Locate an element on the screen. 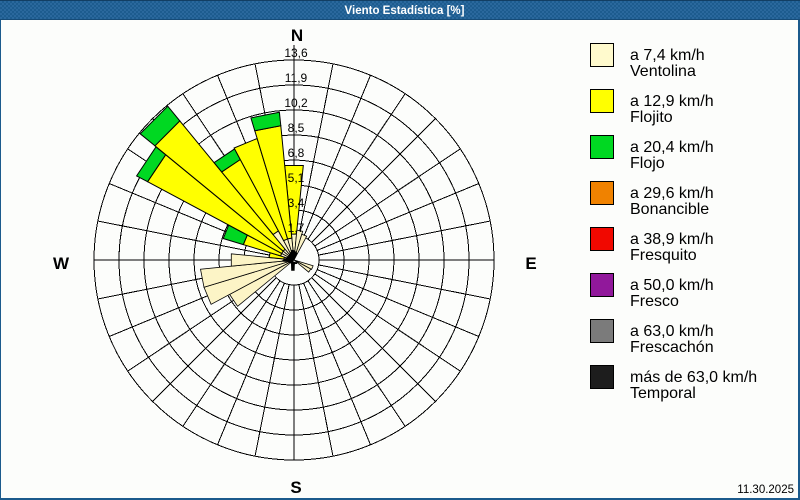 The image size is (800, 500). svg-text: 13,6 is located at coordinates (296, 53).